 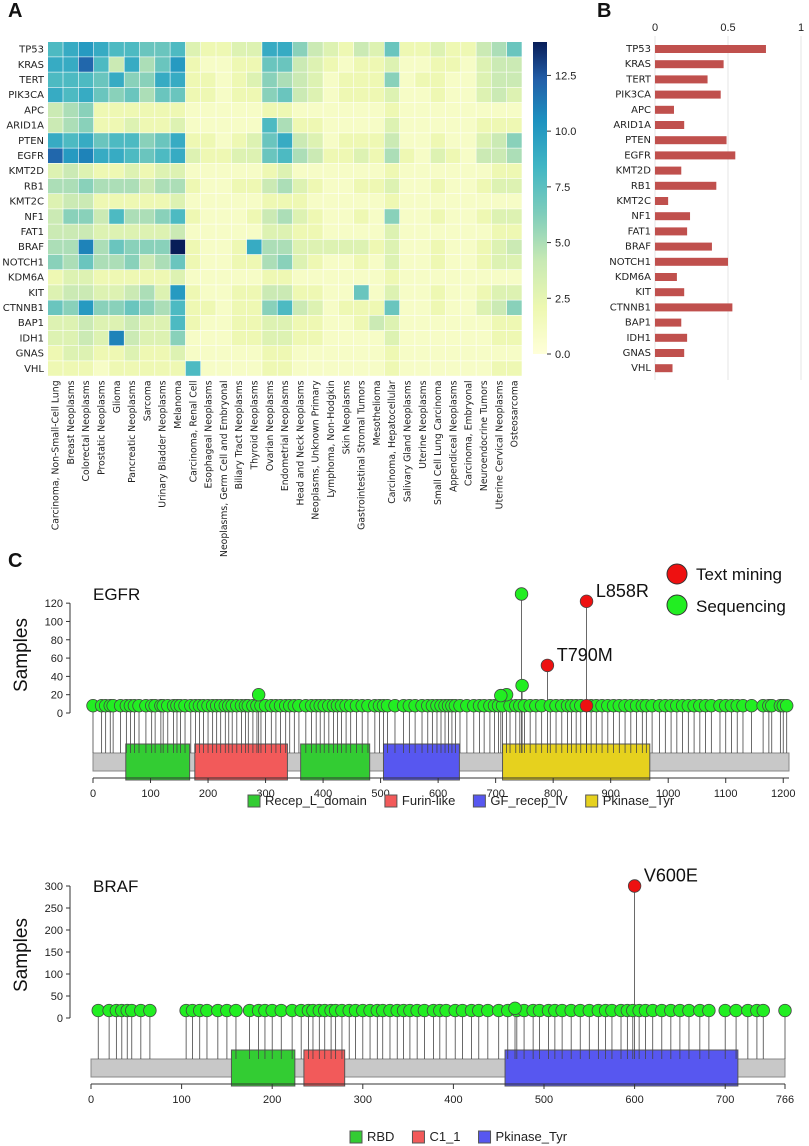 What do you see at coordinates (499, 444) in the screenshot?
I see `heatmap-column-label: Uterine Cervical Neoplasms` at bounding box center [499, 444].